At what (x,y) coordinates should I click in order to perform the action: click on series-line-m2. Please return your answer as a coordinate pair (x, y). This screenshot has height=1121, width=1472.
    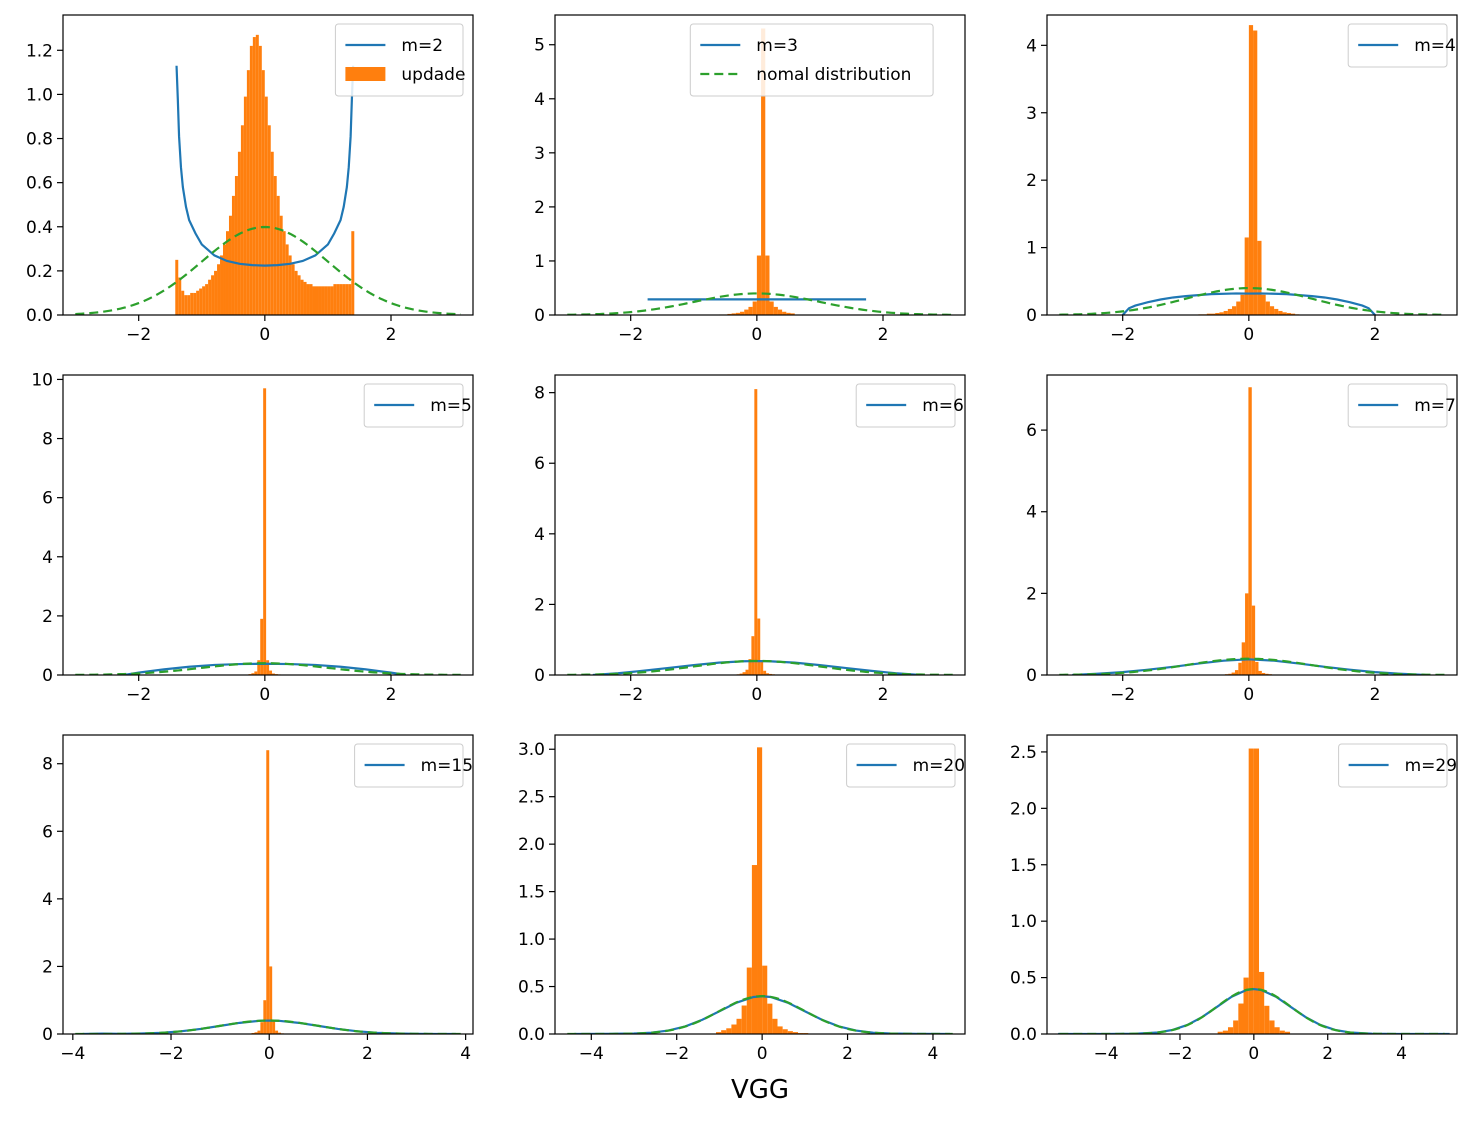
    Looking at the image, I should click on (265, 166).